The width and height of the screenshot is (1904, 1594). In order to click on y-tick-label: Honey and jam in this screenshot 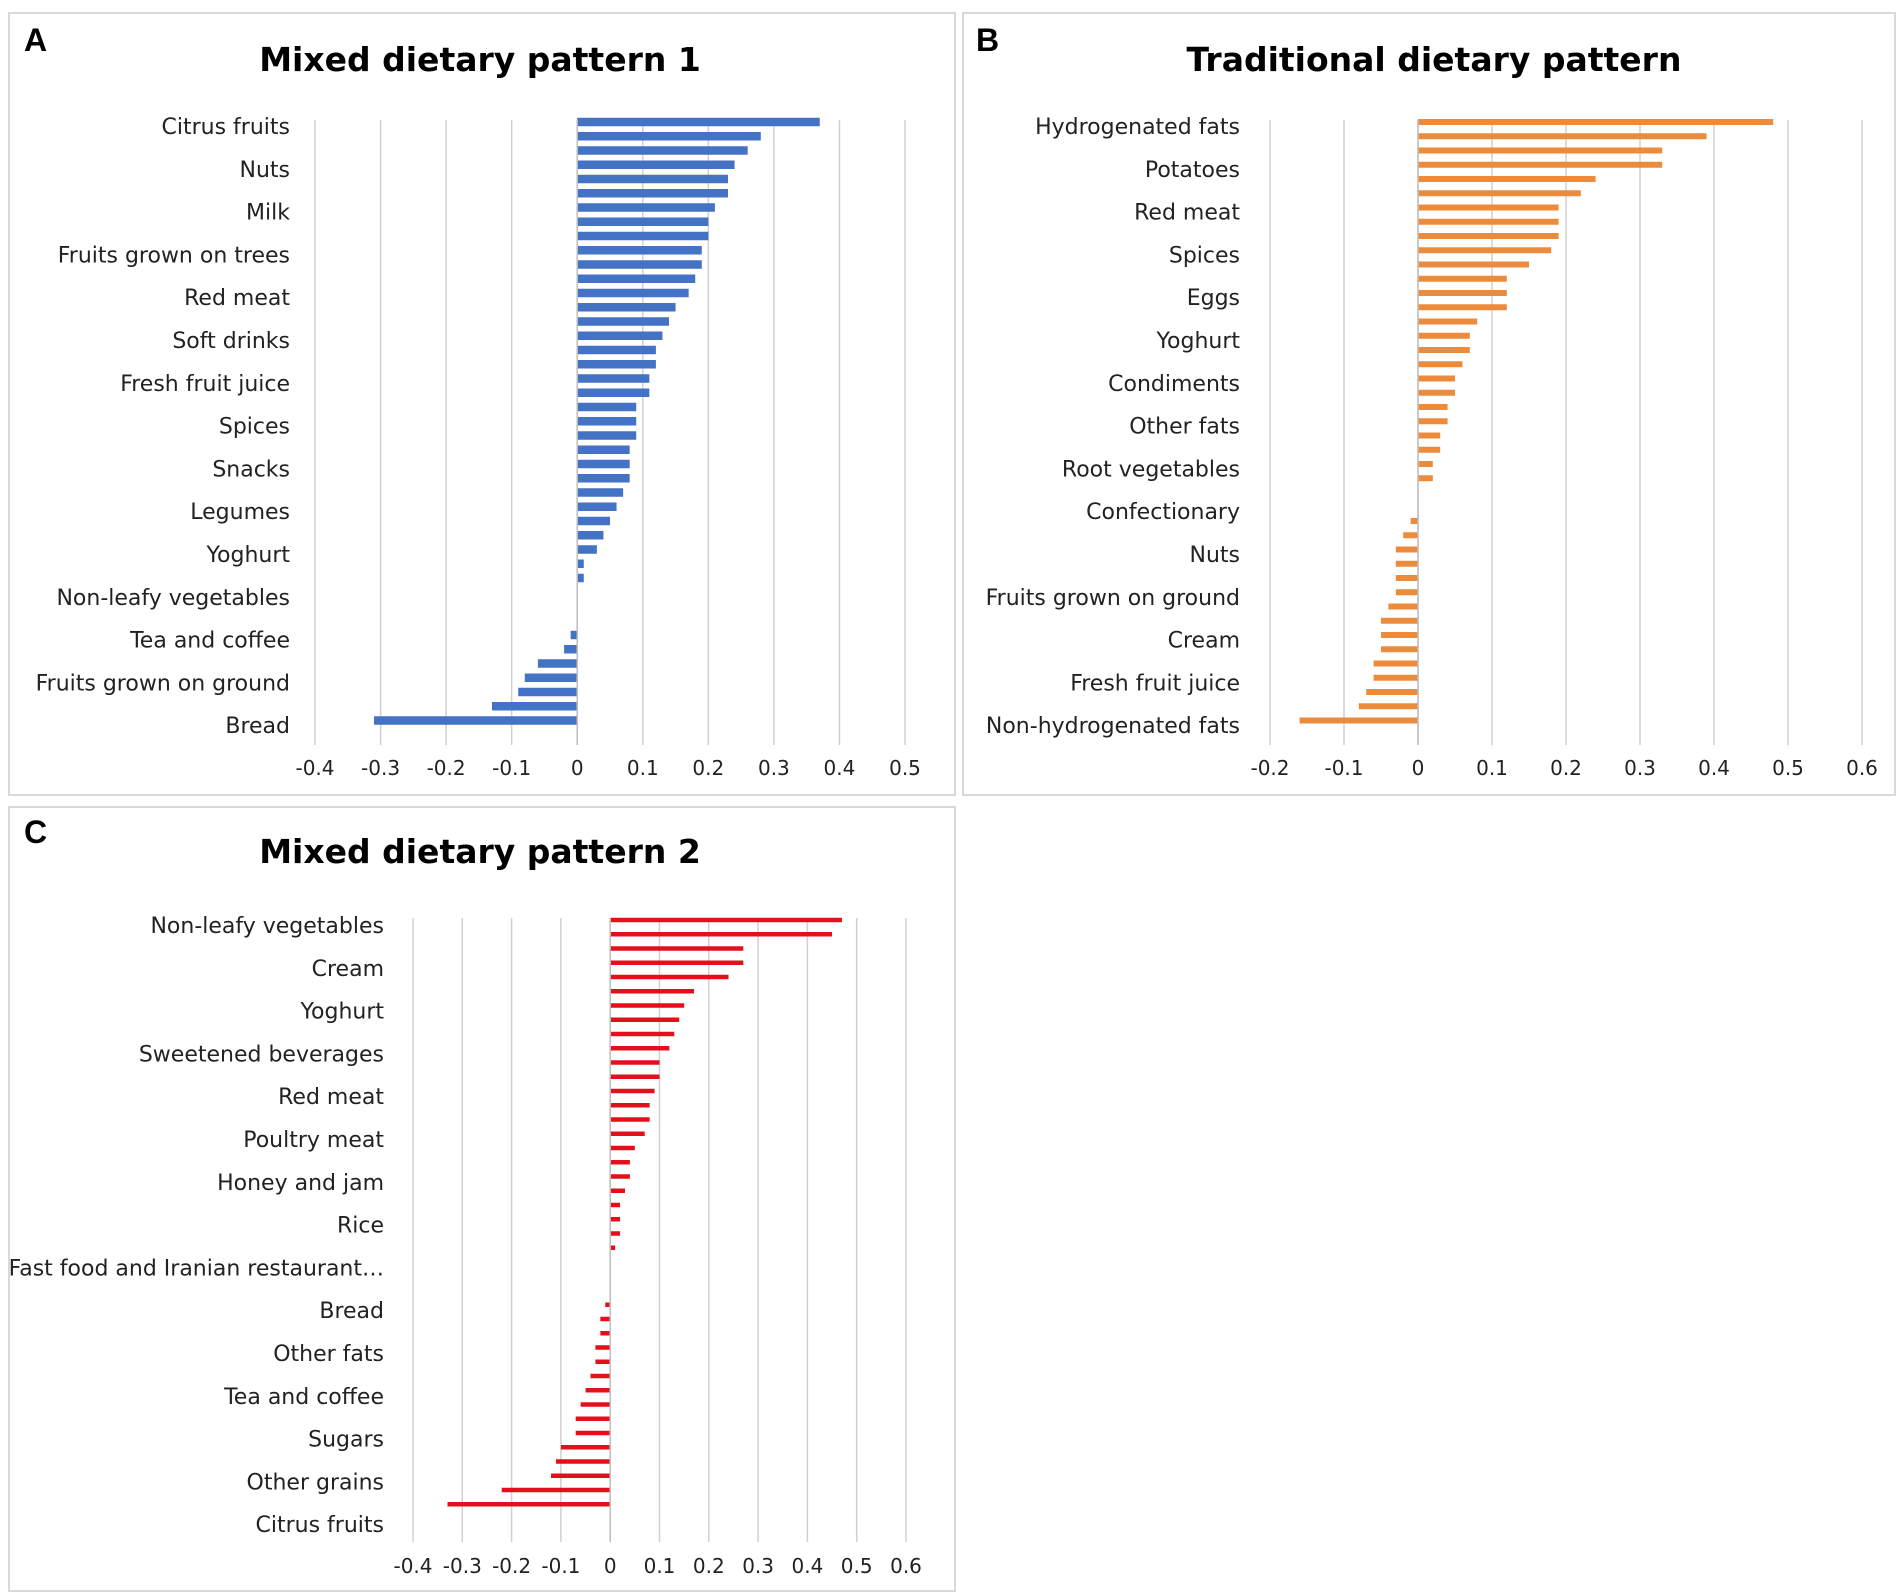, I will do `click(300, 1183)`.